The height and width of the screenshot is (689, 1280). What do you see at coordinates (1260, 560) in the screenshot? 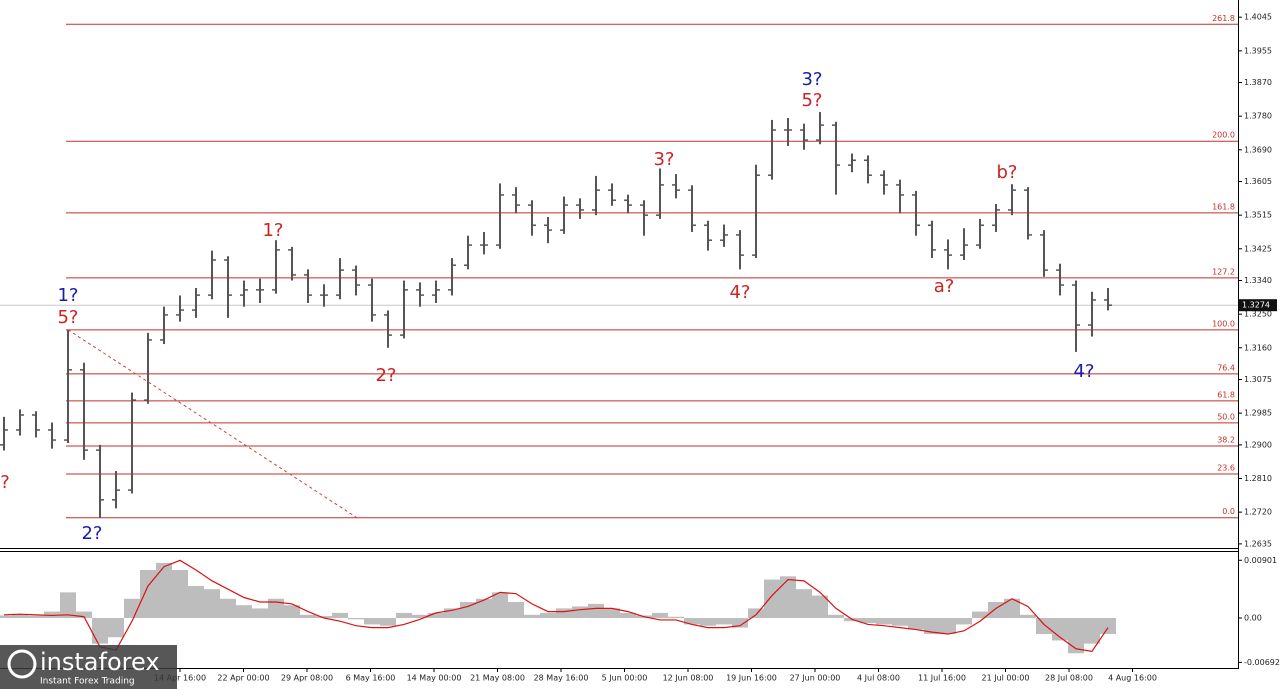
I see `macd-y-tick-label: 0.00901` at bounding box center [1260, 560].